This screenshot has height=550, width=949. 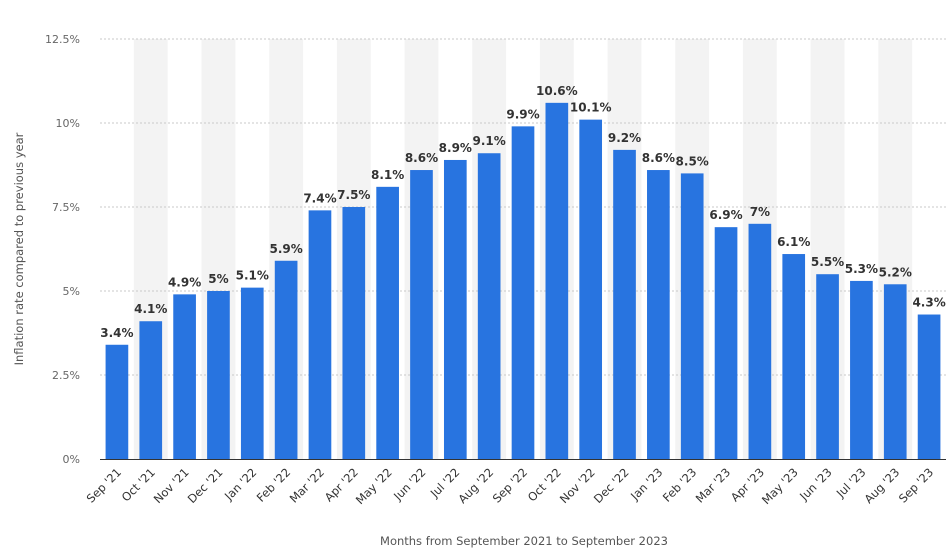 I want to click on x-tick-label: Mar '23, so click(x=713, y=485).